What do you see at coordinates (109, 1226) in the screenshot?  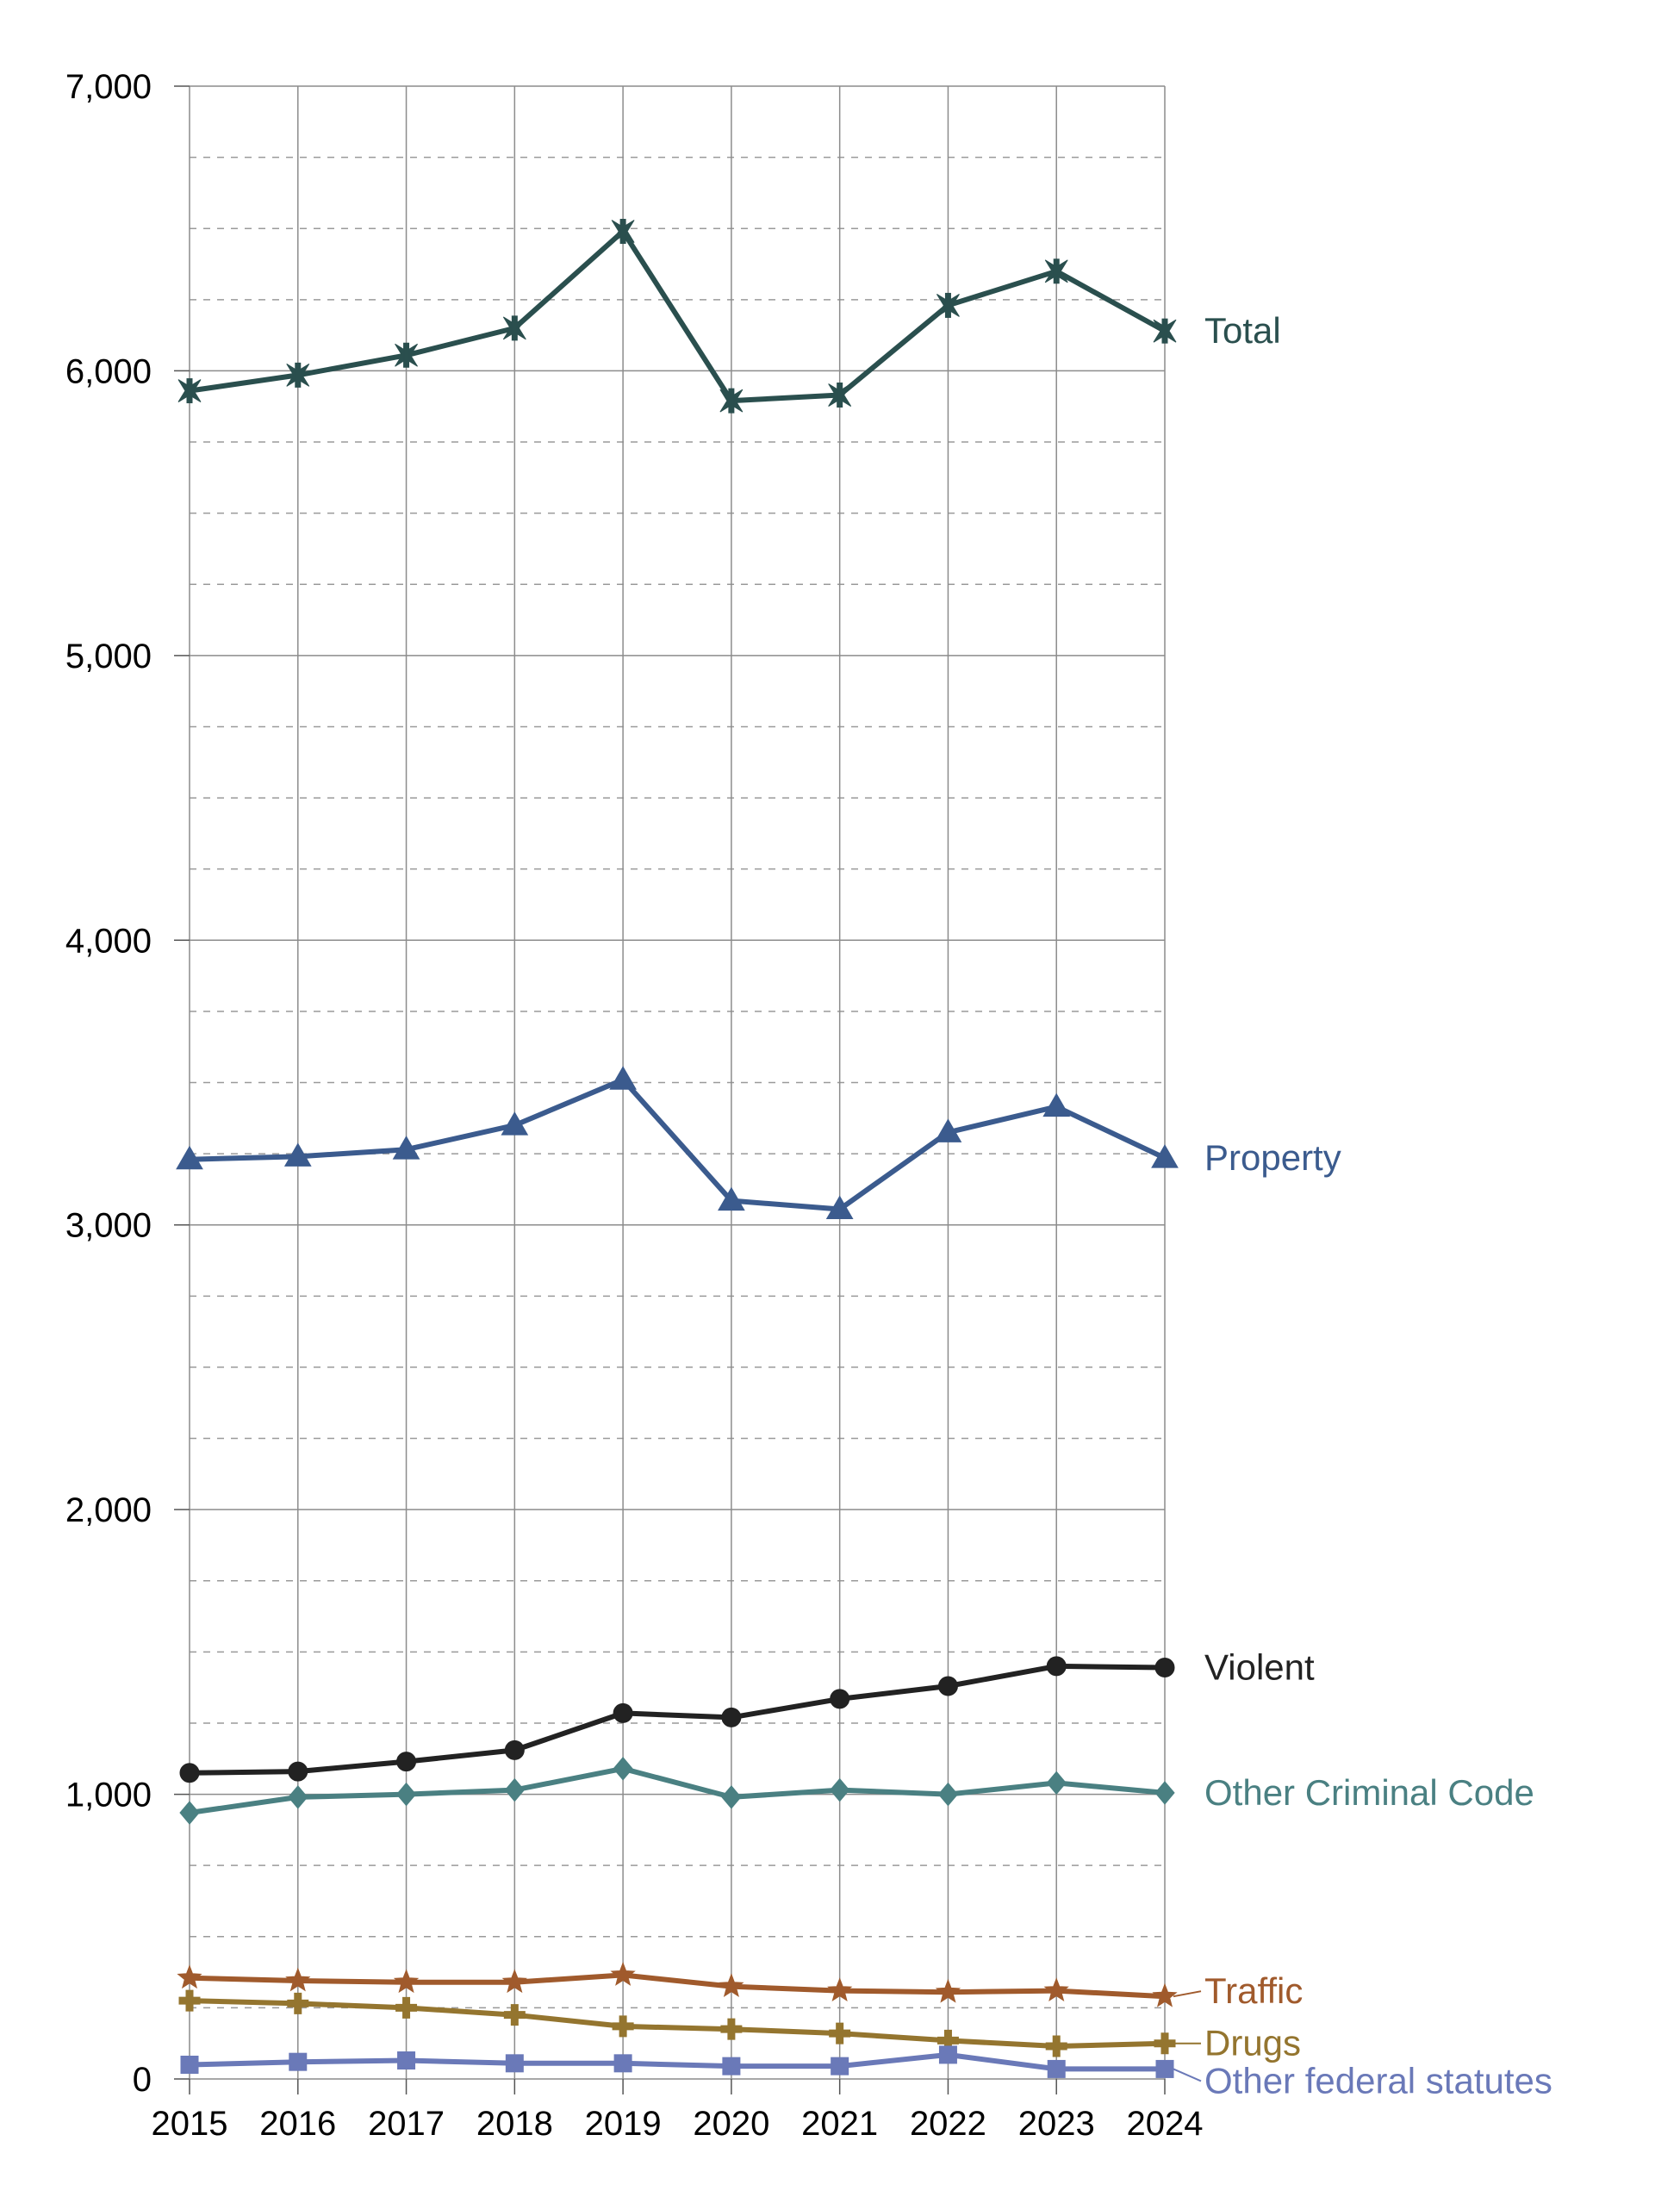 I see `y-tick-label: 3,000` at bounding box center [109, 1226].